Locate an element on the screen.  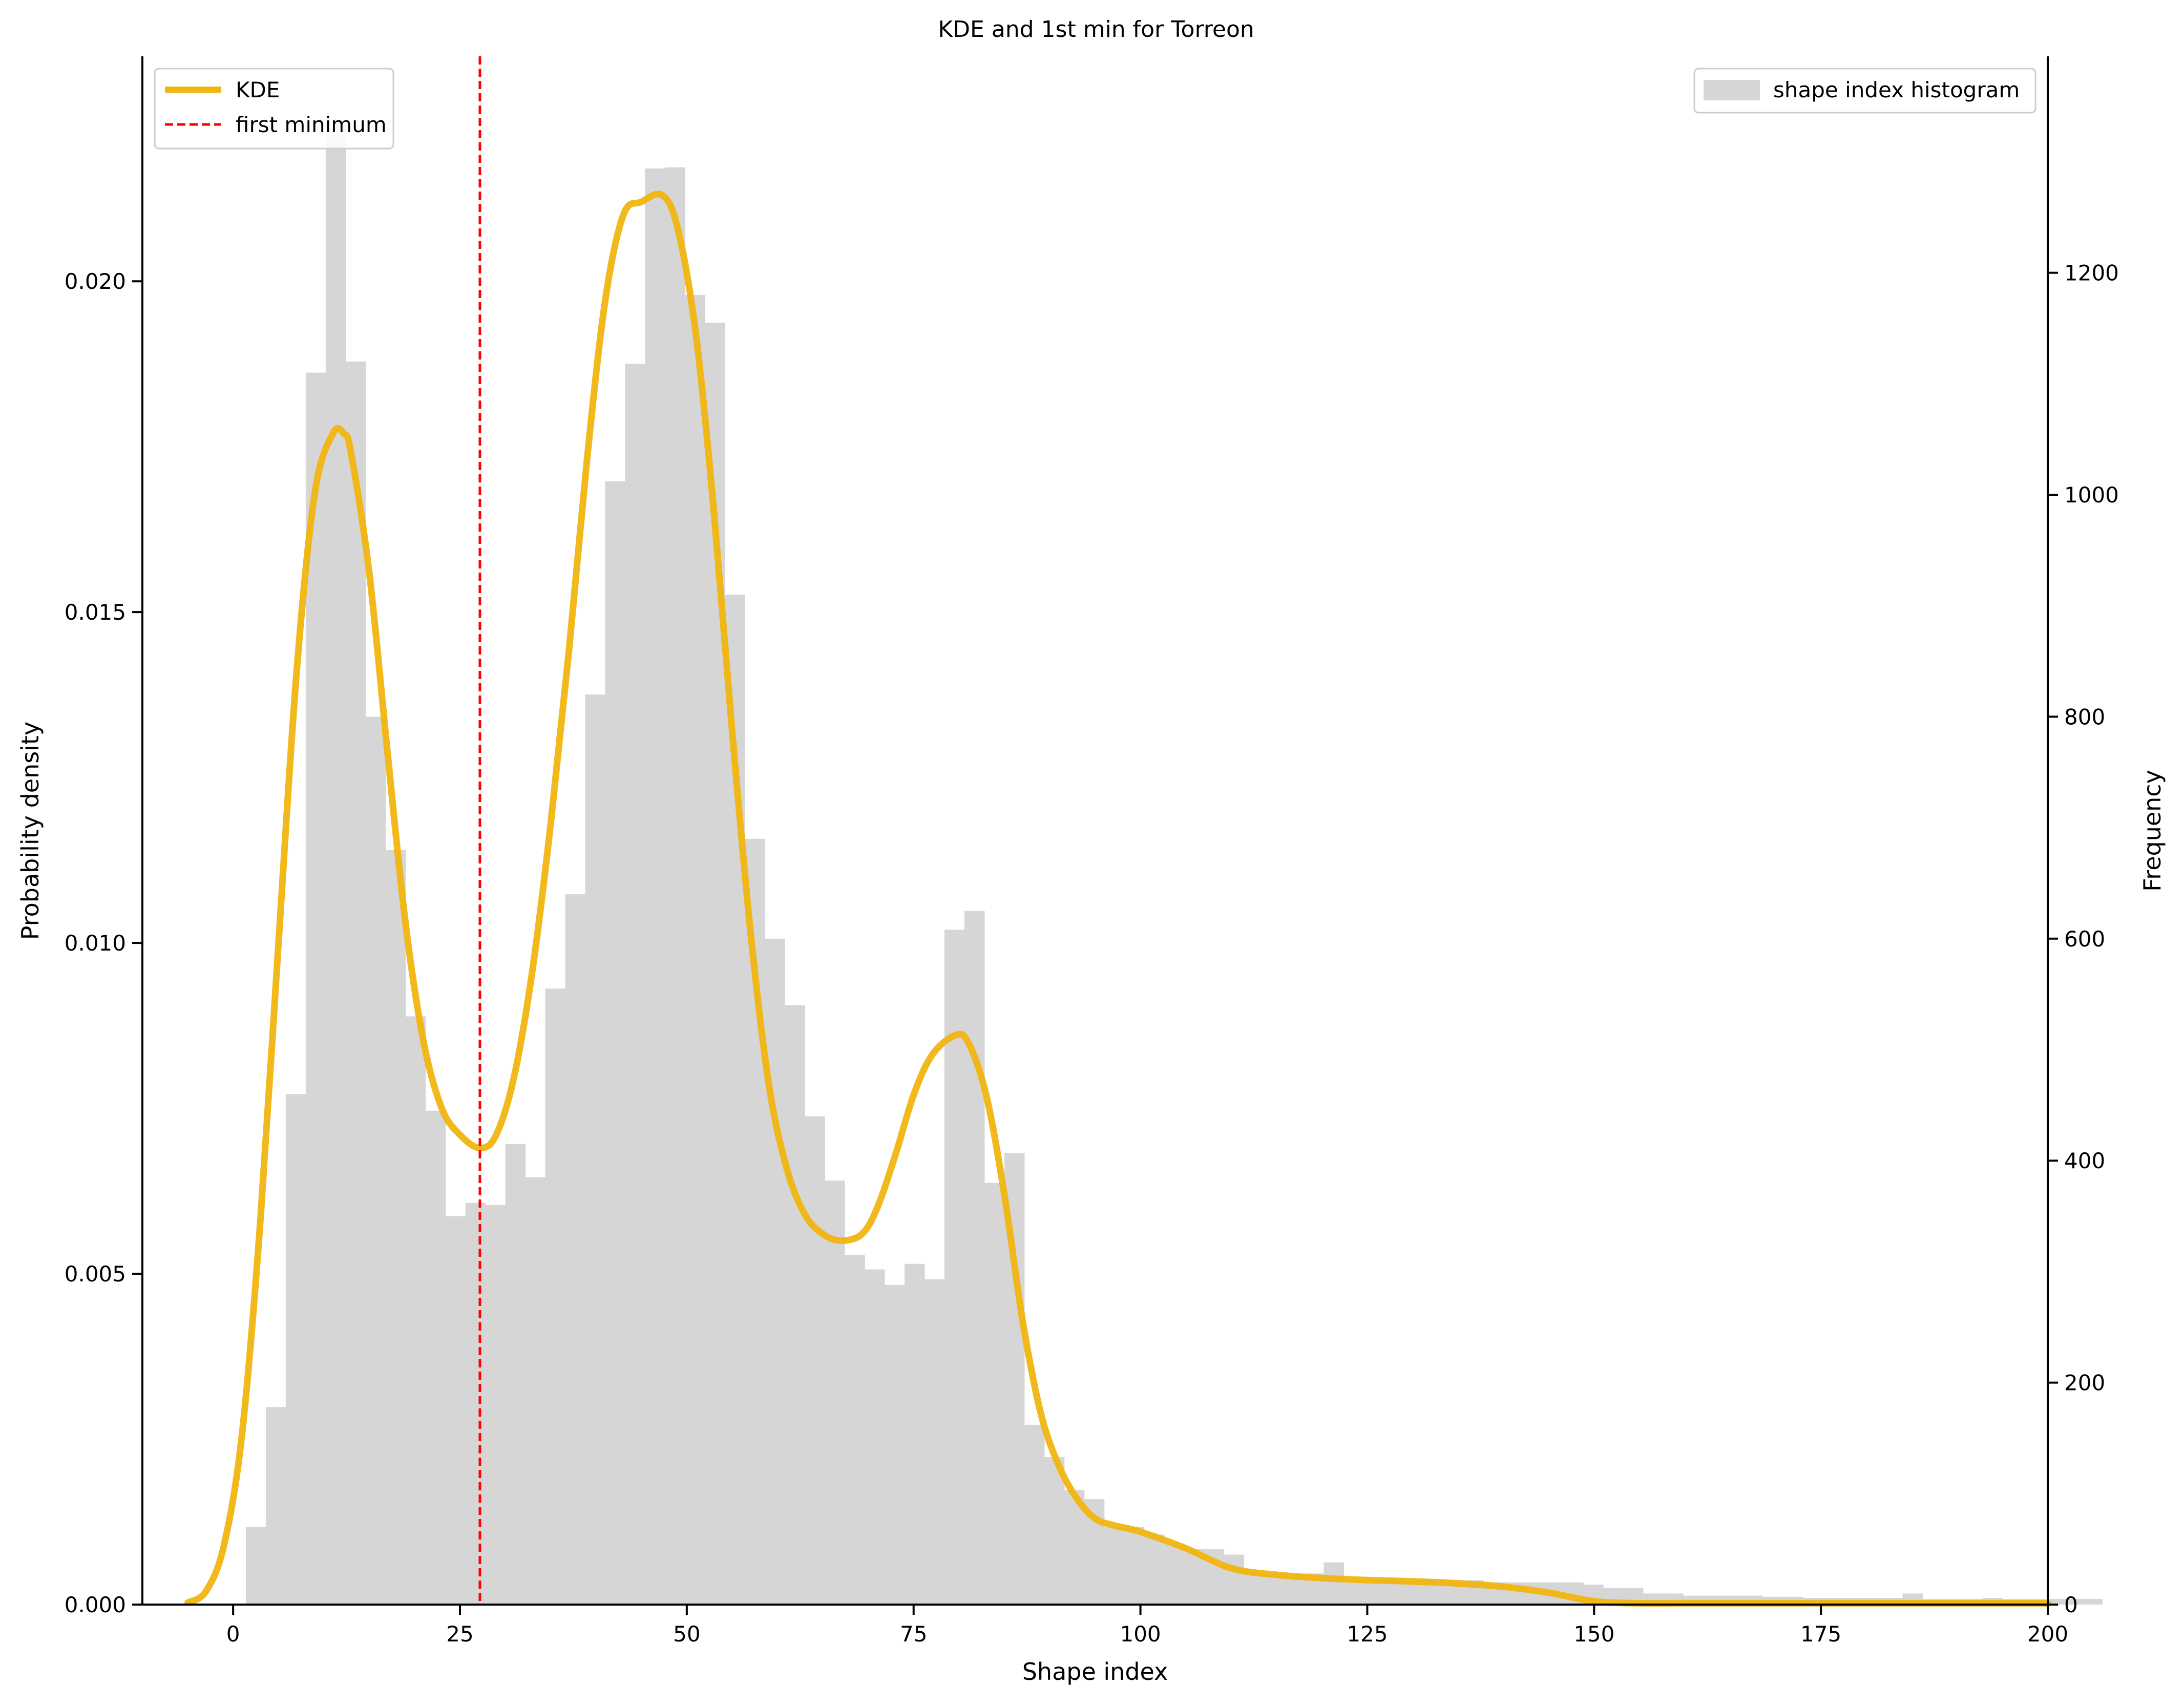
x-axis-ticks: 0 25 50 75 100 125 150 175 200 is located at coordinates (1147, 1626).